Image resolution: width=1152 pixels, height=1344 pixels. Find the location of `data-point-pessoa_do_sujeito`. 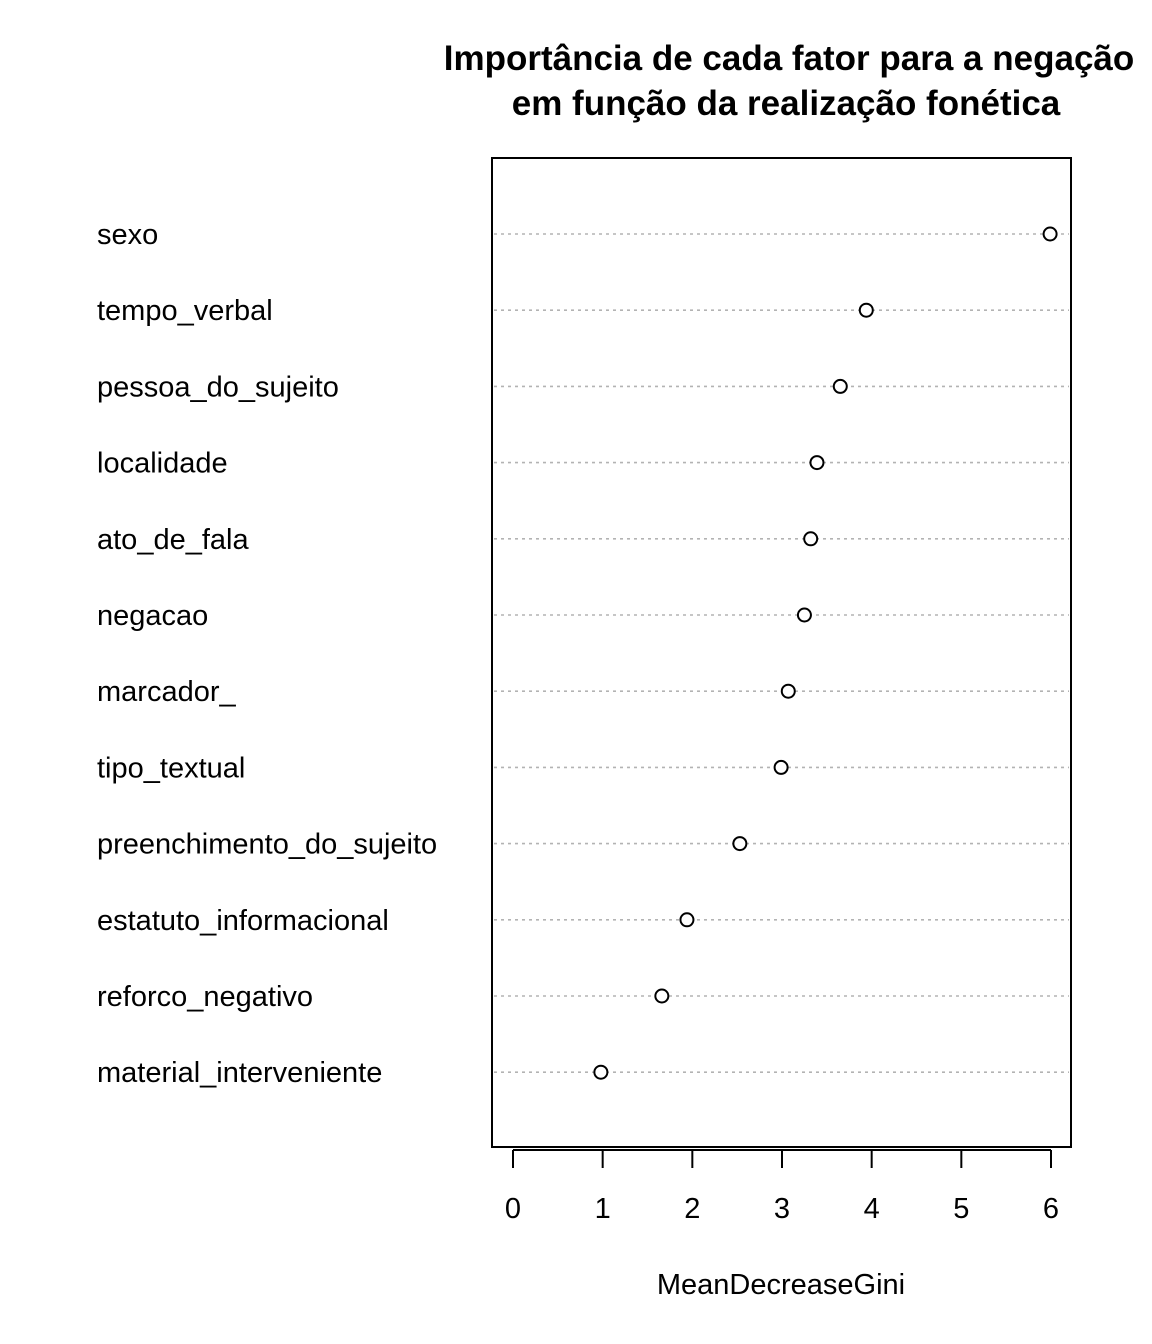

data-point-pessoa_do_sujeito is located at coordinates (840, 386).